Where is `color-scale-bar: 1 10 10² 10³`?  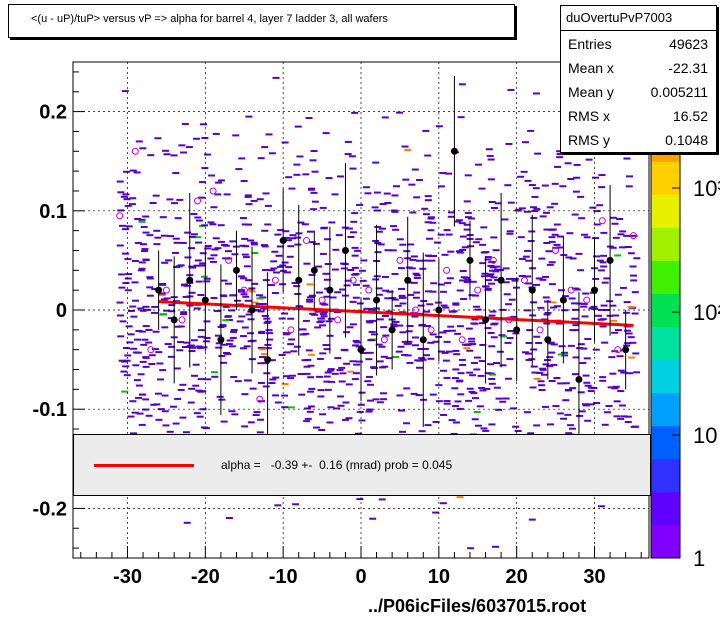 color-scale-bar: 1 10 10² 10³ is located at coordinates (685, 316).